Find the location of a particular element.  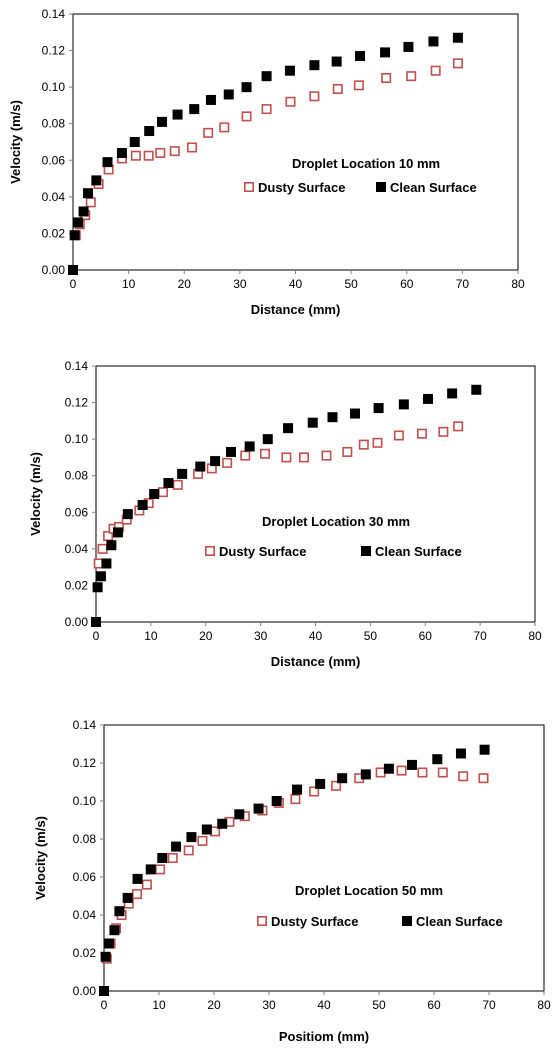

y-tick-label: 0.06 is located at coordinates (77, 512).